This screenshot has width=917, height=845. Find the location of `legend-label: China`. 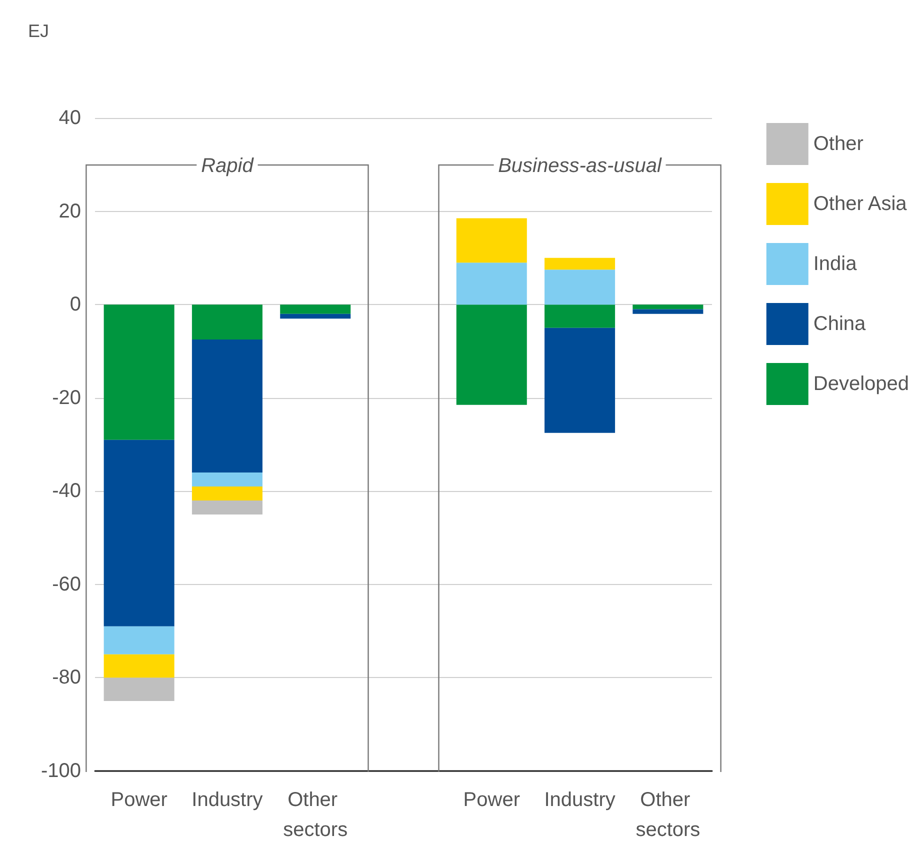

legend-label: China is located at coordinates (840, 324).